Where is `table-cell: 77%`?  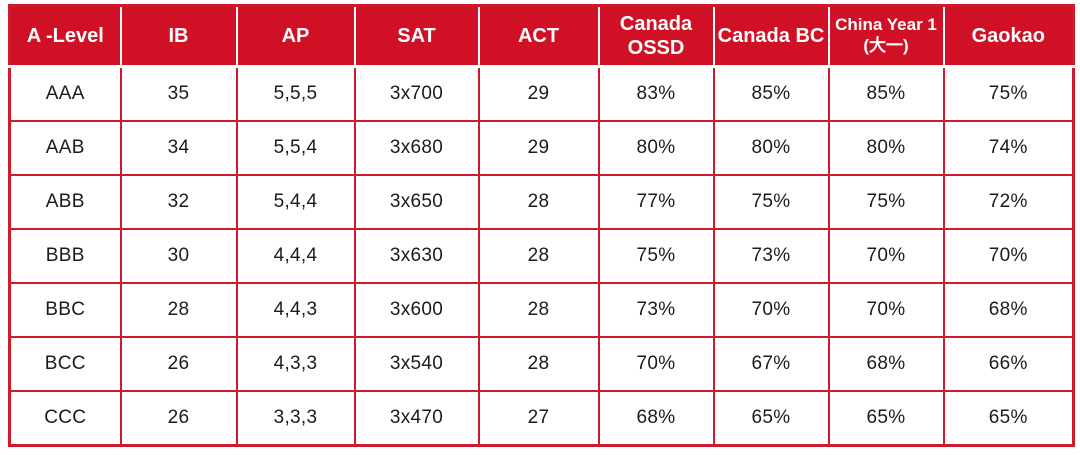 table-cell: 77% is located at coordinates (656, 202).